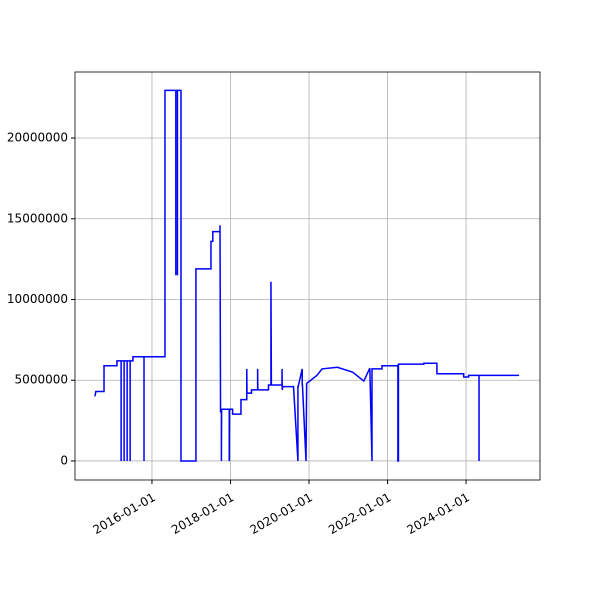 This screenshot has width=600, height=604. Describe the element at coordinates (280, 513) in the screenshot. I see `x-tick-label: 2020-01-01` at that location.